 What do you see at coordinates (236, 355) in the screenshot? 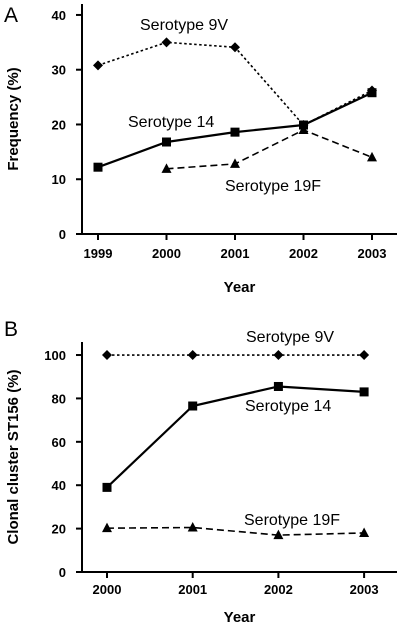
I see `series-serotype-9v` at bounding box center [236, 355].